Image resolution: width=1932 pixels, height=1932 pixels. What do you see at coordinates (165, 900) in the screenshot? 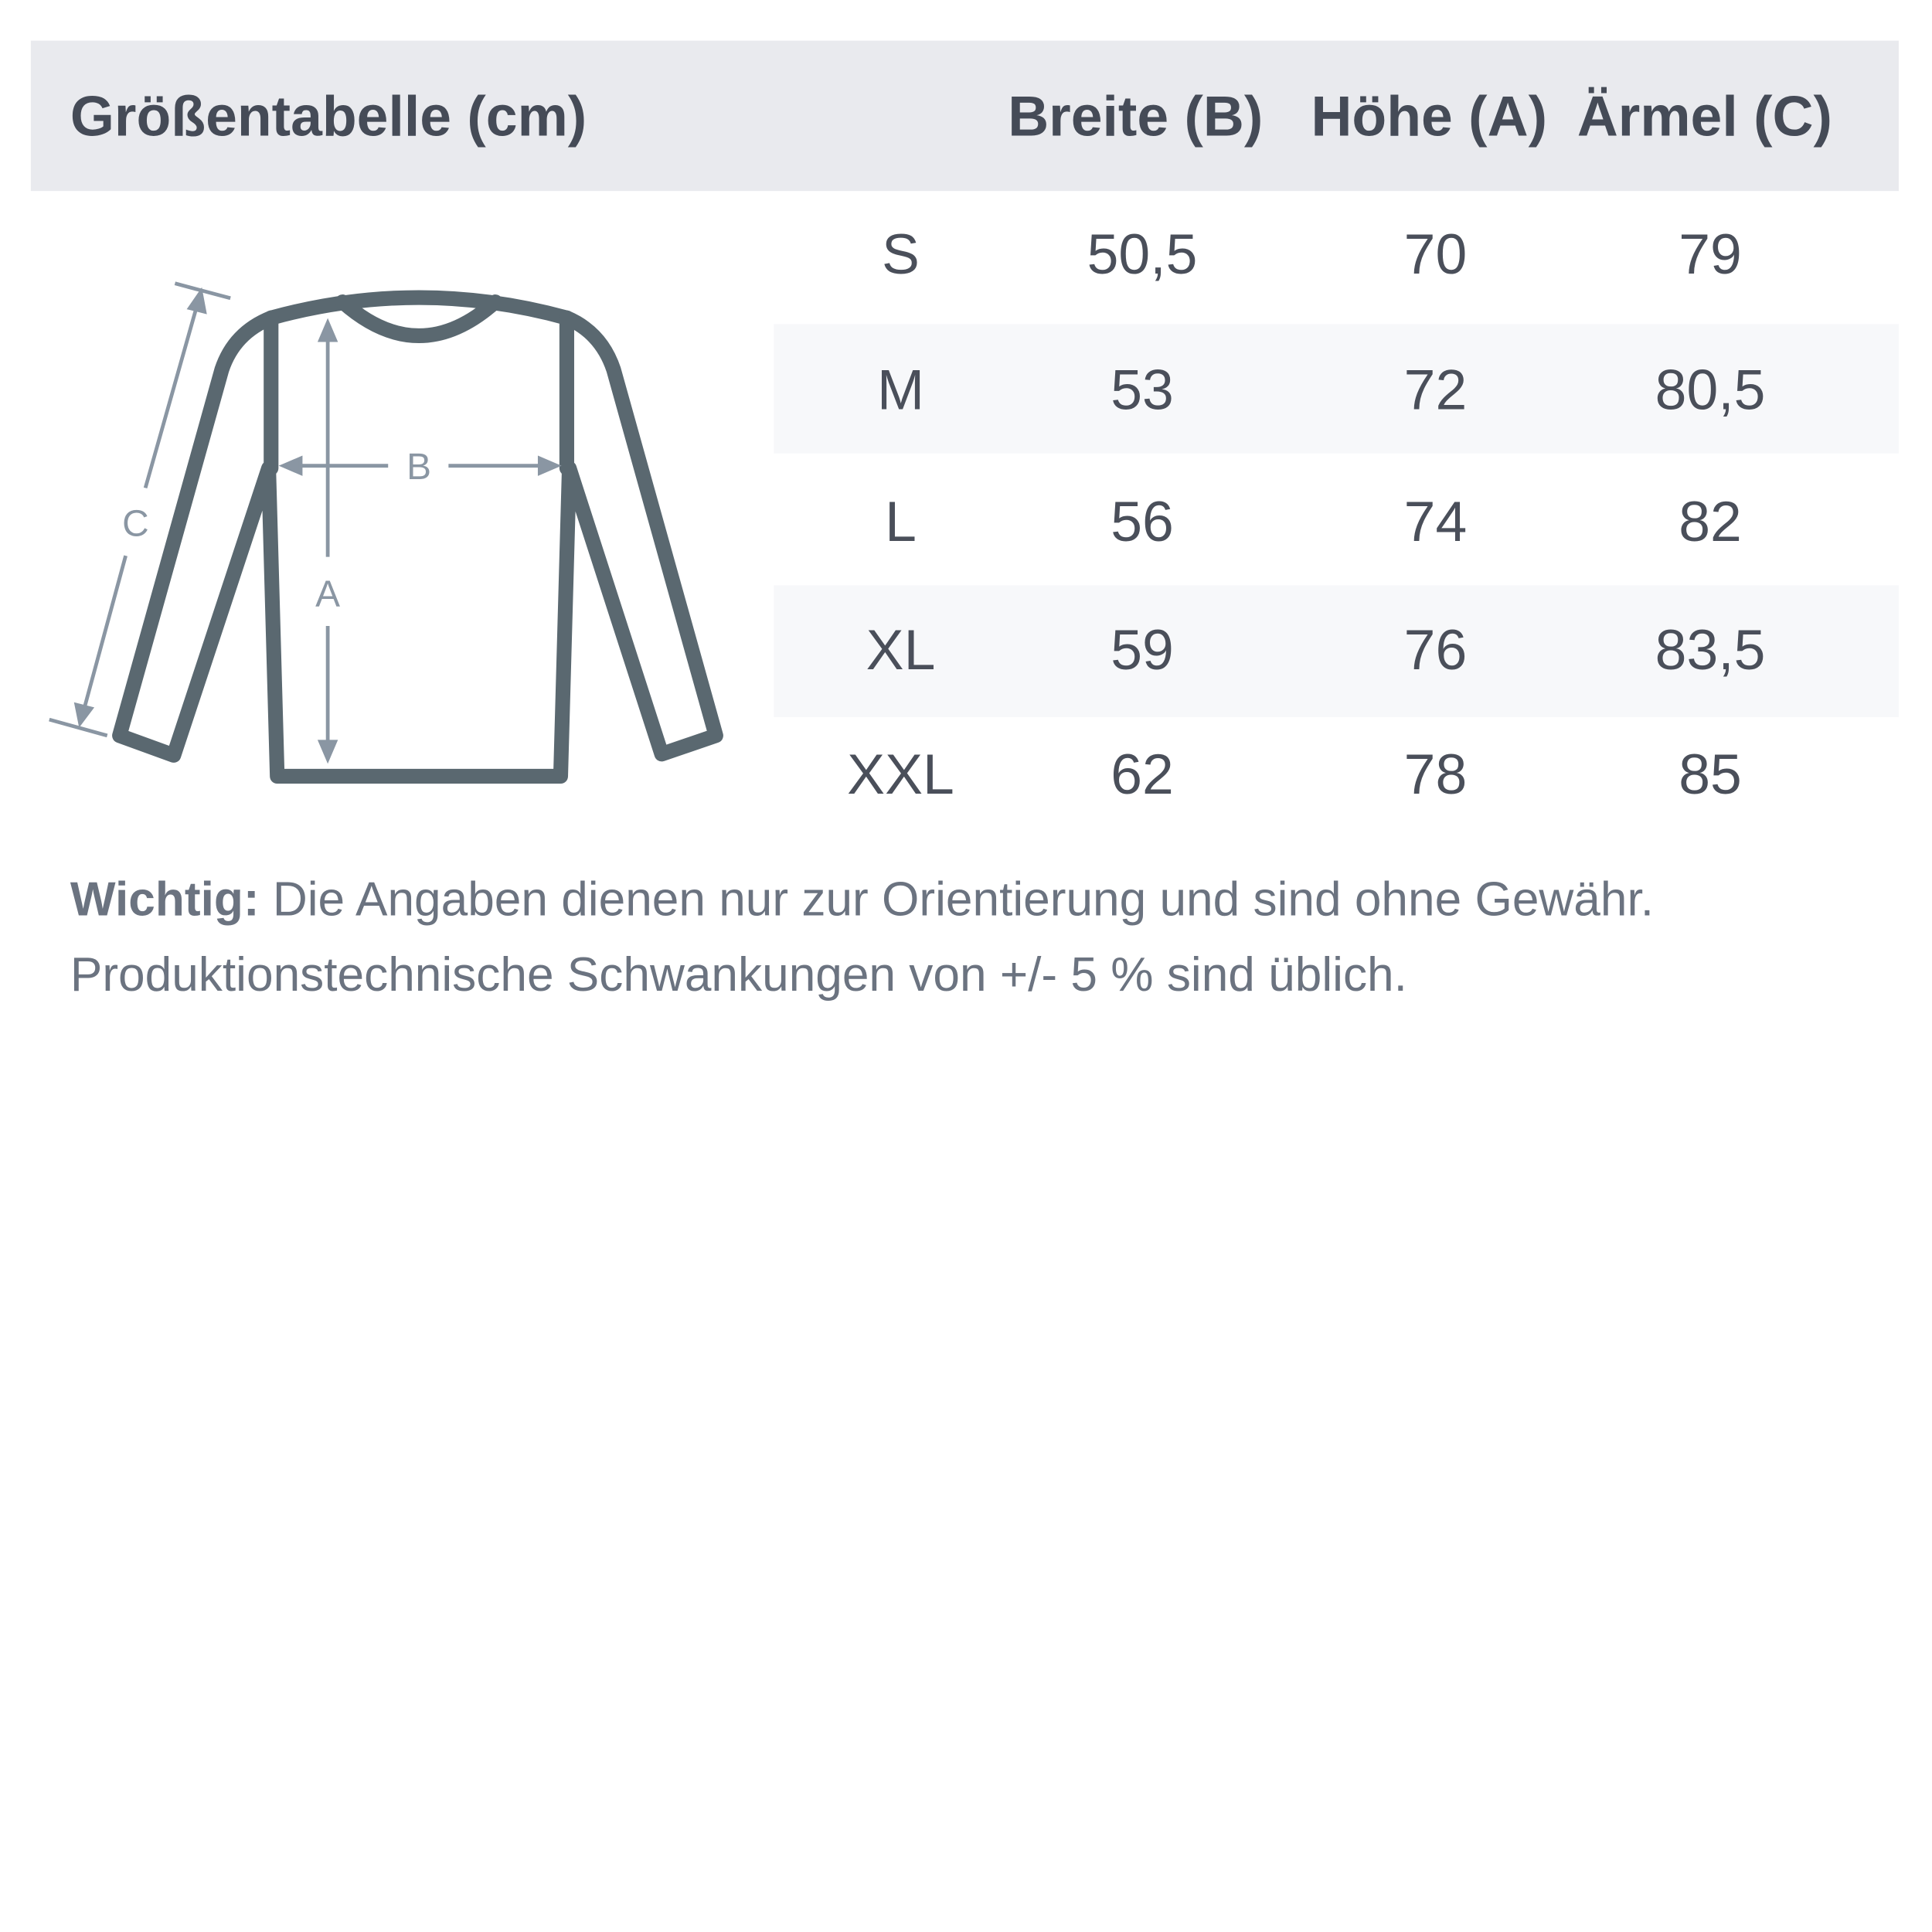
I see `note-label: Wichtig:` at bounding box center [165, 900].